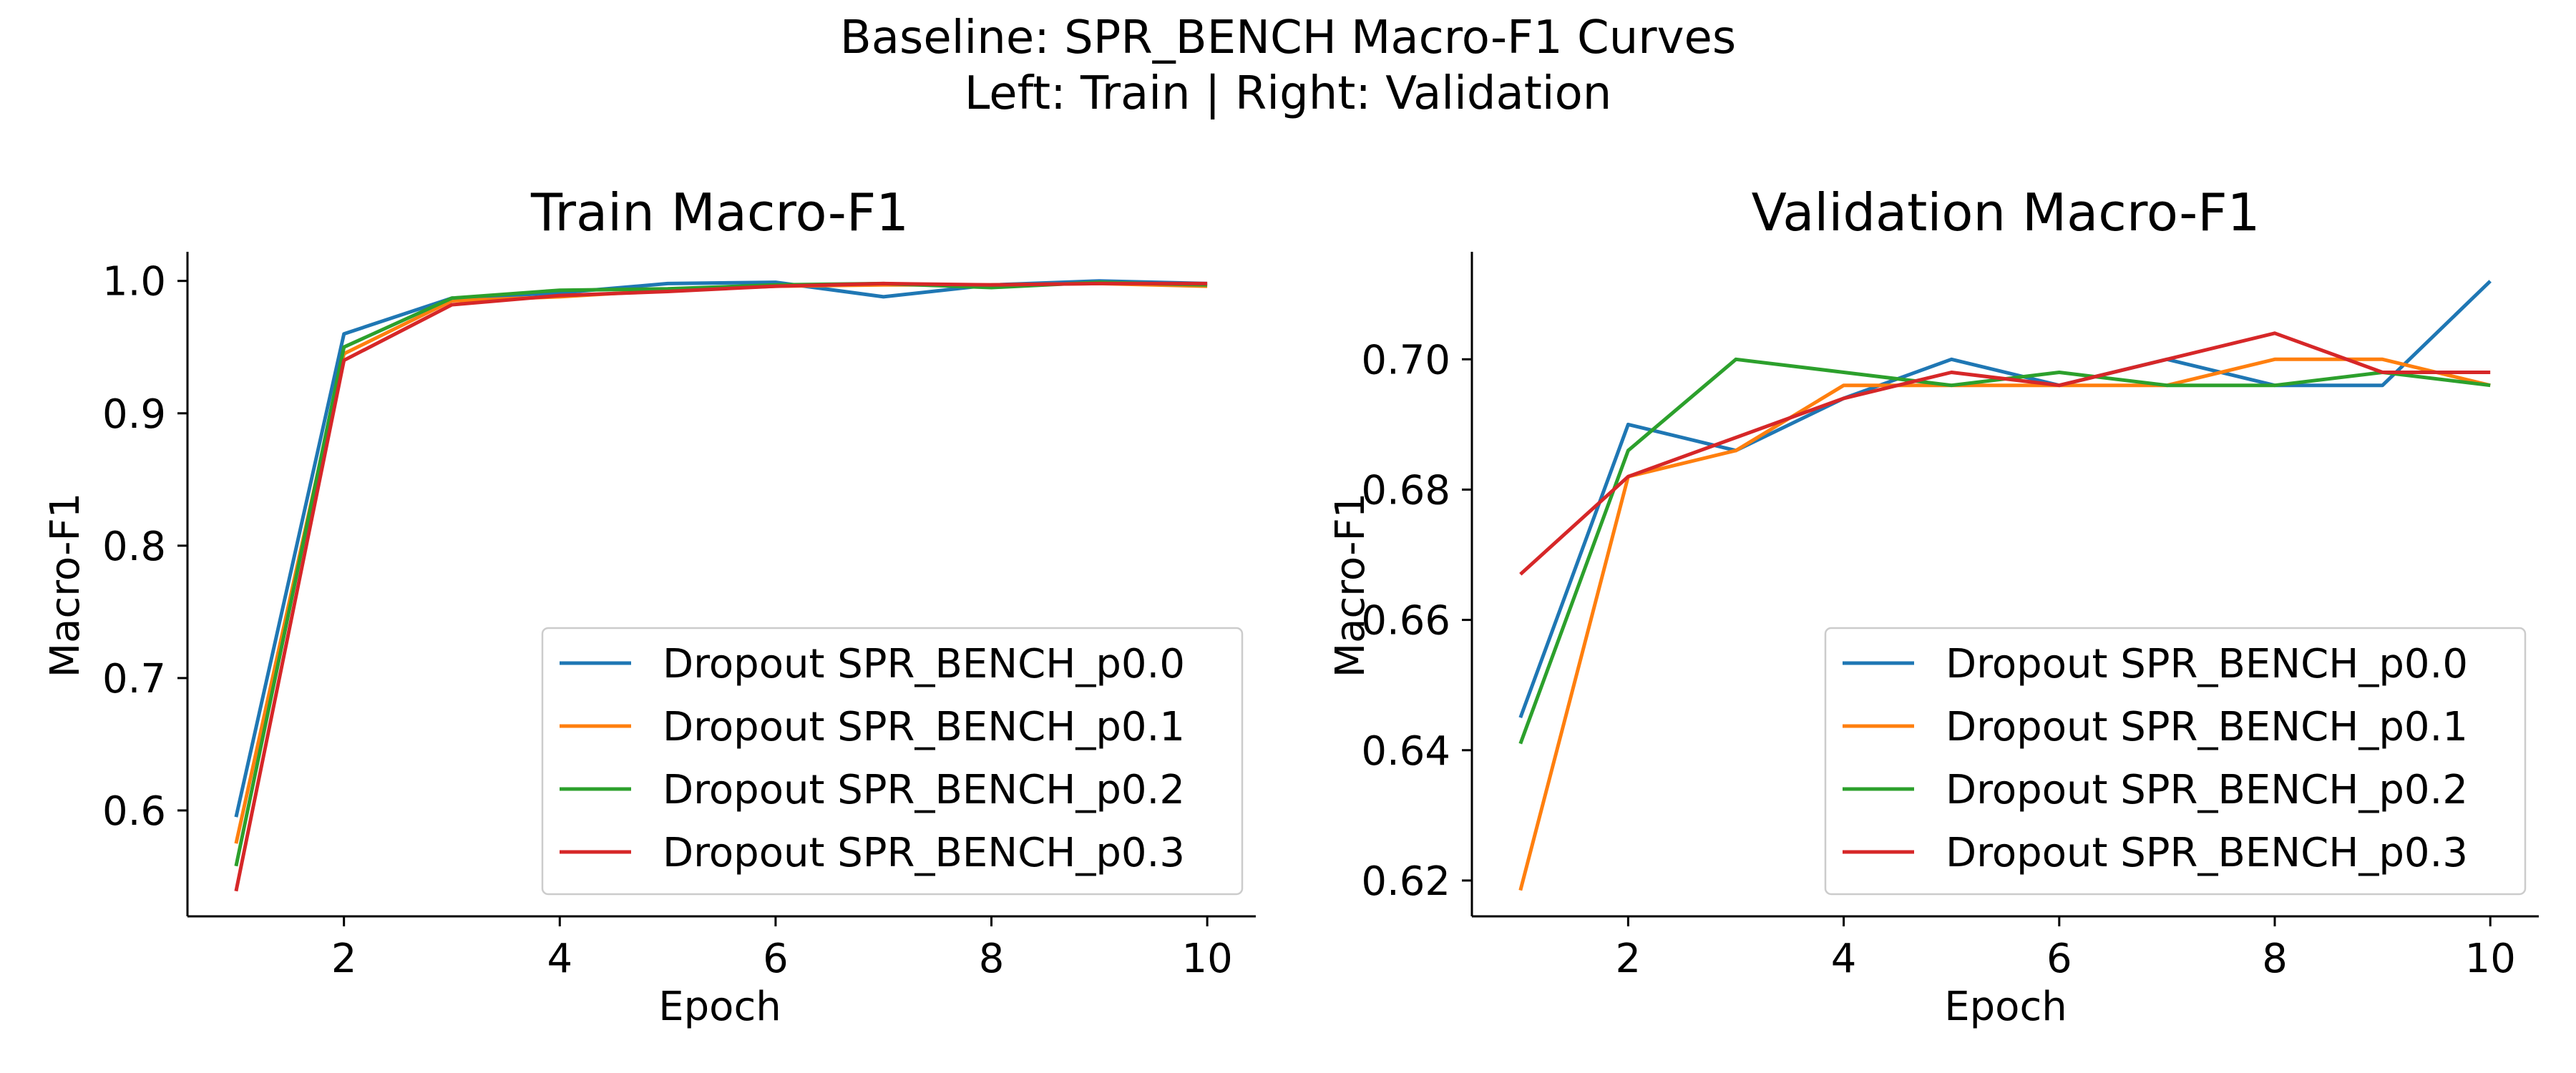 Image resolution: width=2576 pixels, height=1073 pixels. I want to click on suptitle-line-2: Left: Train | Right: Validation, so click(1288, 93).